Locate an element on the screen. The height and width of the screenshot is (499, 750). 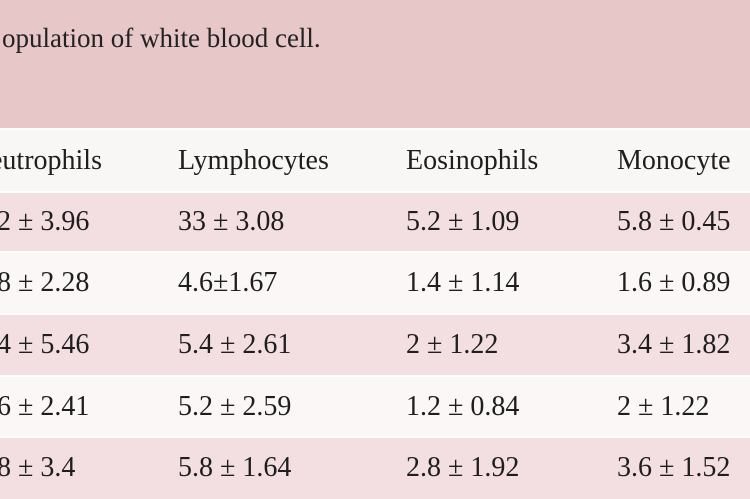
table-row: .8 ± 2.28 4.6±1.67 1.4 ± 1.14 1.6 ± 0.89 is located at coordinates (375, 283).